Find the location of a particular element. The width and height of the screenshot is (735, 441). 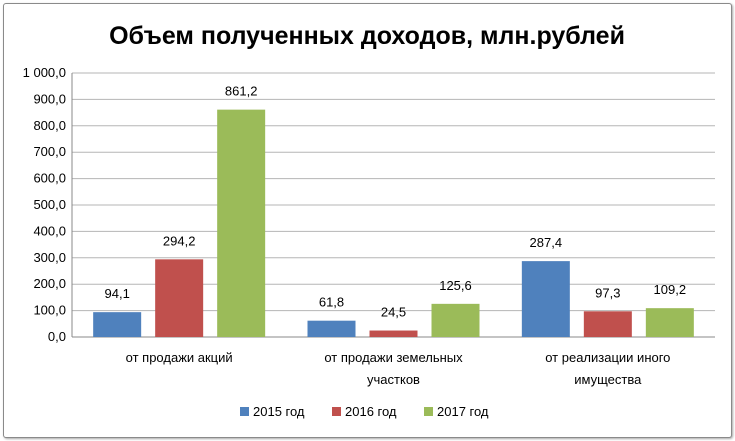

data-label: 24,5 is located at coordinates (393, 312).